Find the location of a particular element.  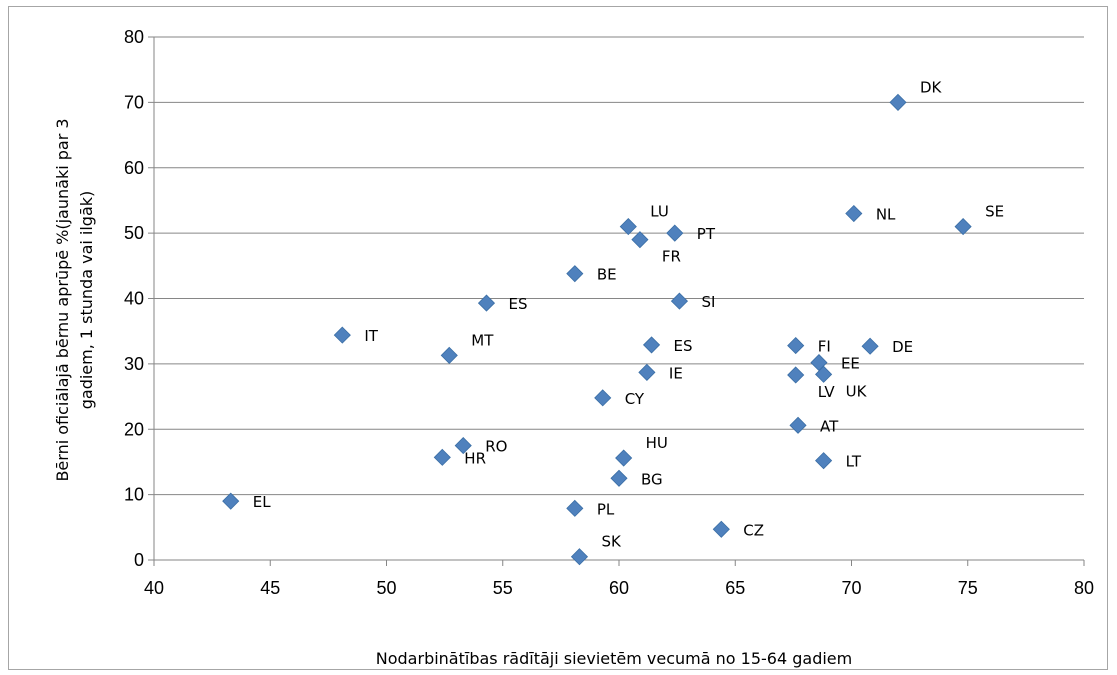

data-point-it is located at coordinates (342, 335).